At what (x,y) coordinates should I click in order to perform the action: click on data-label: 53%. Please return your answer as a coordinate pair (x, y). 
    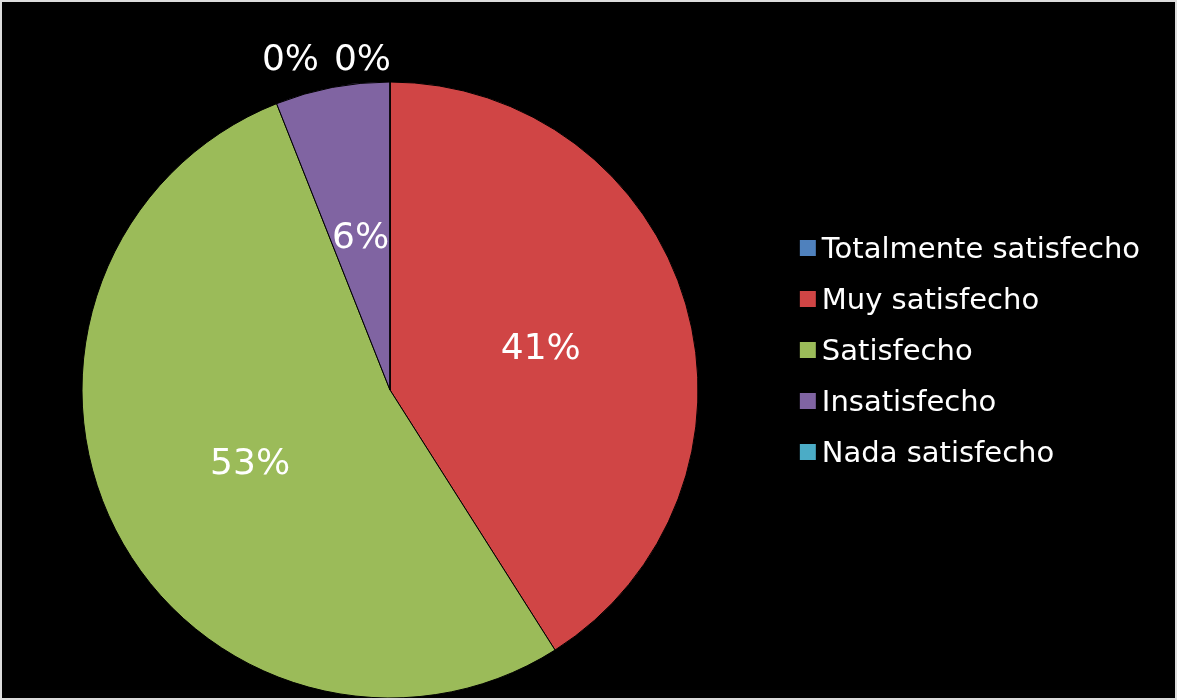
    Looking at the image, I should click on (250, 461).